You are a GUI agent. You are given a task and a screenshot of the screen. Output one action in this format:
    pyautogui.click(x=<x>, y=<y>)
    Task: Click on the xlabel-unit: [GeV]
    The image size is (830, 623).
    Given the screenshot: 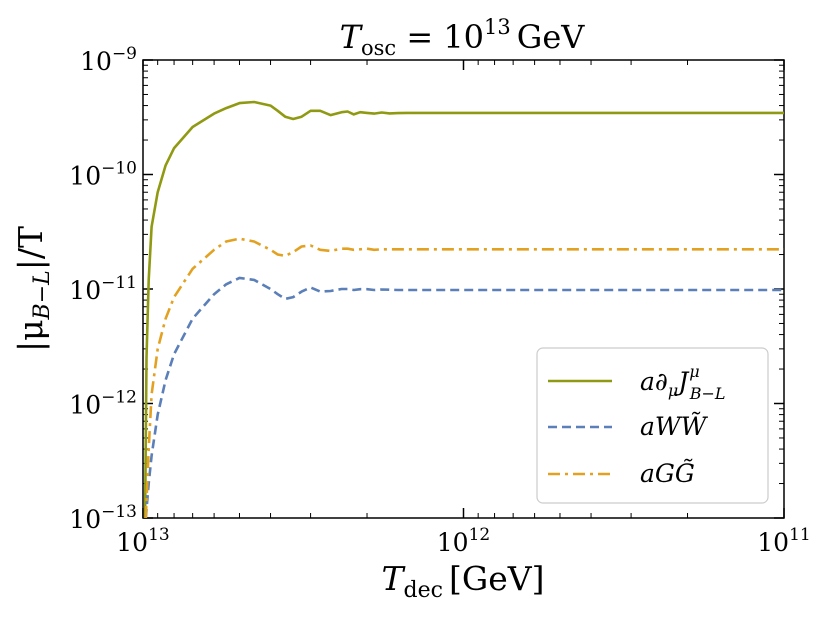 What is the action you would take?
    pyautogui.click(x=496, y=578)
    